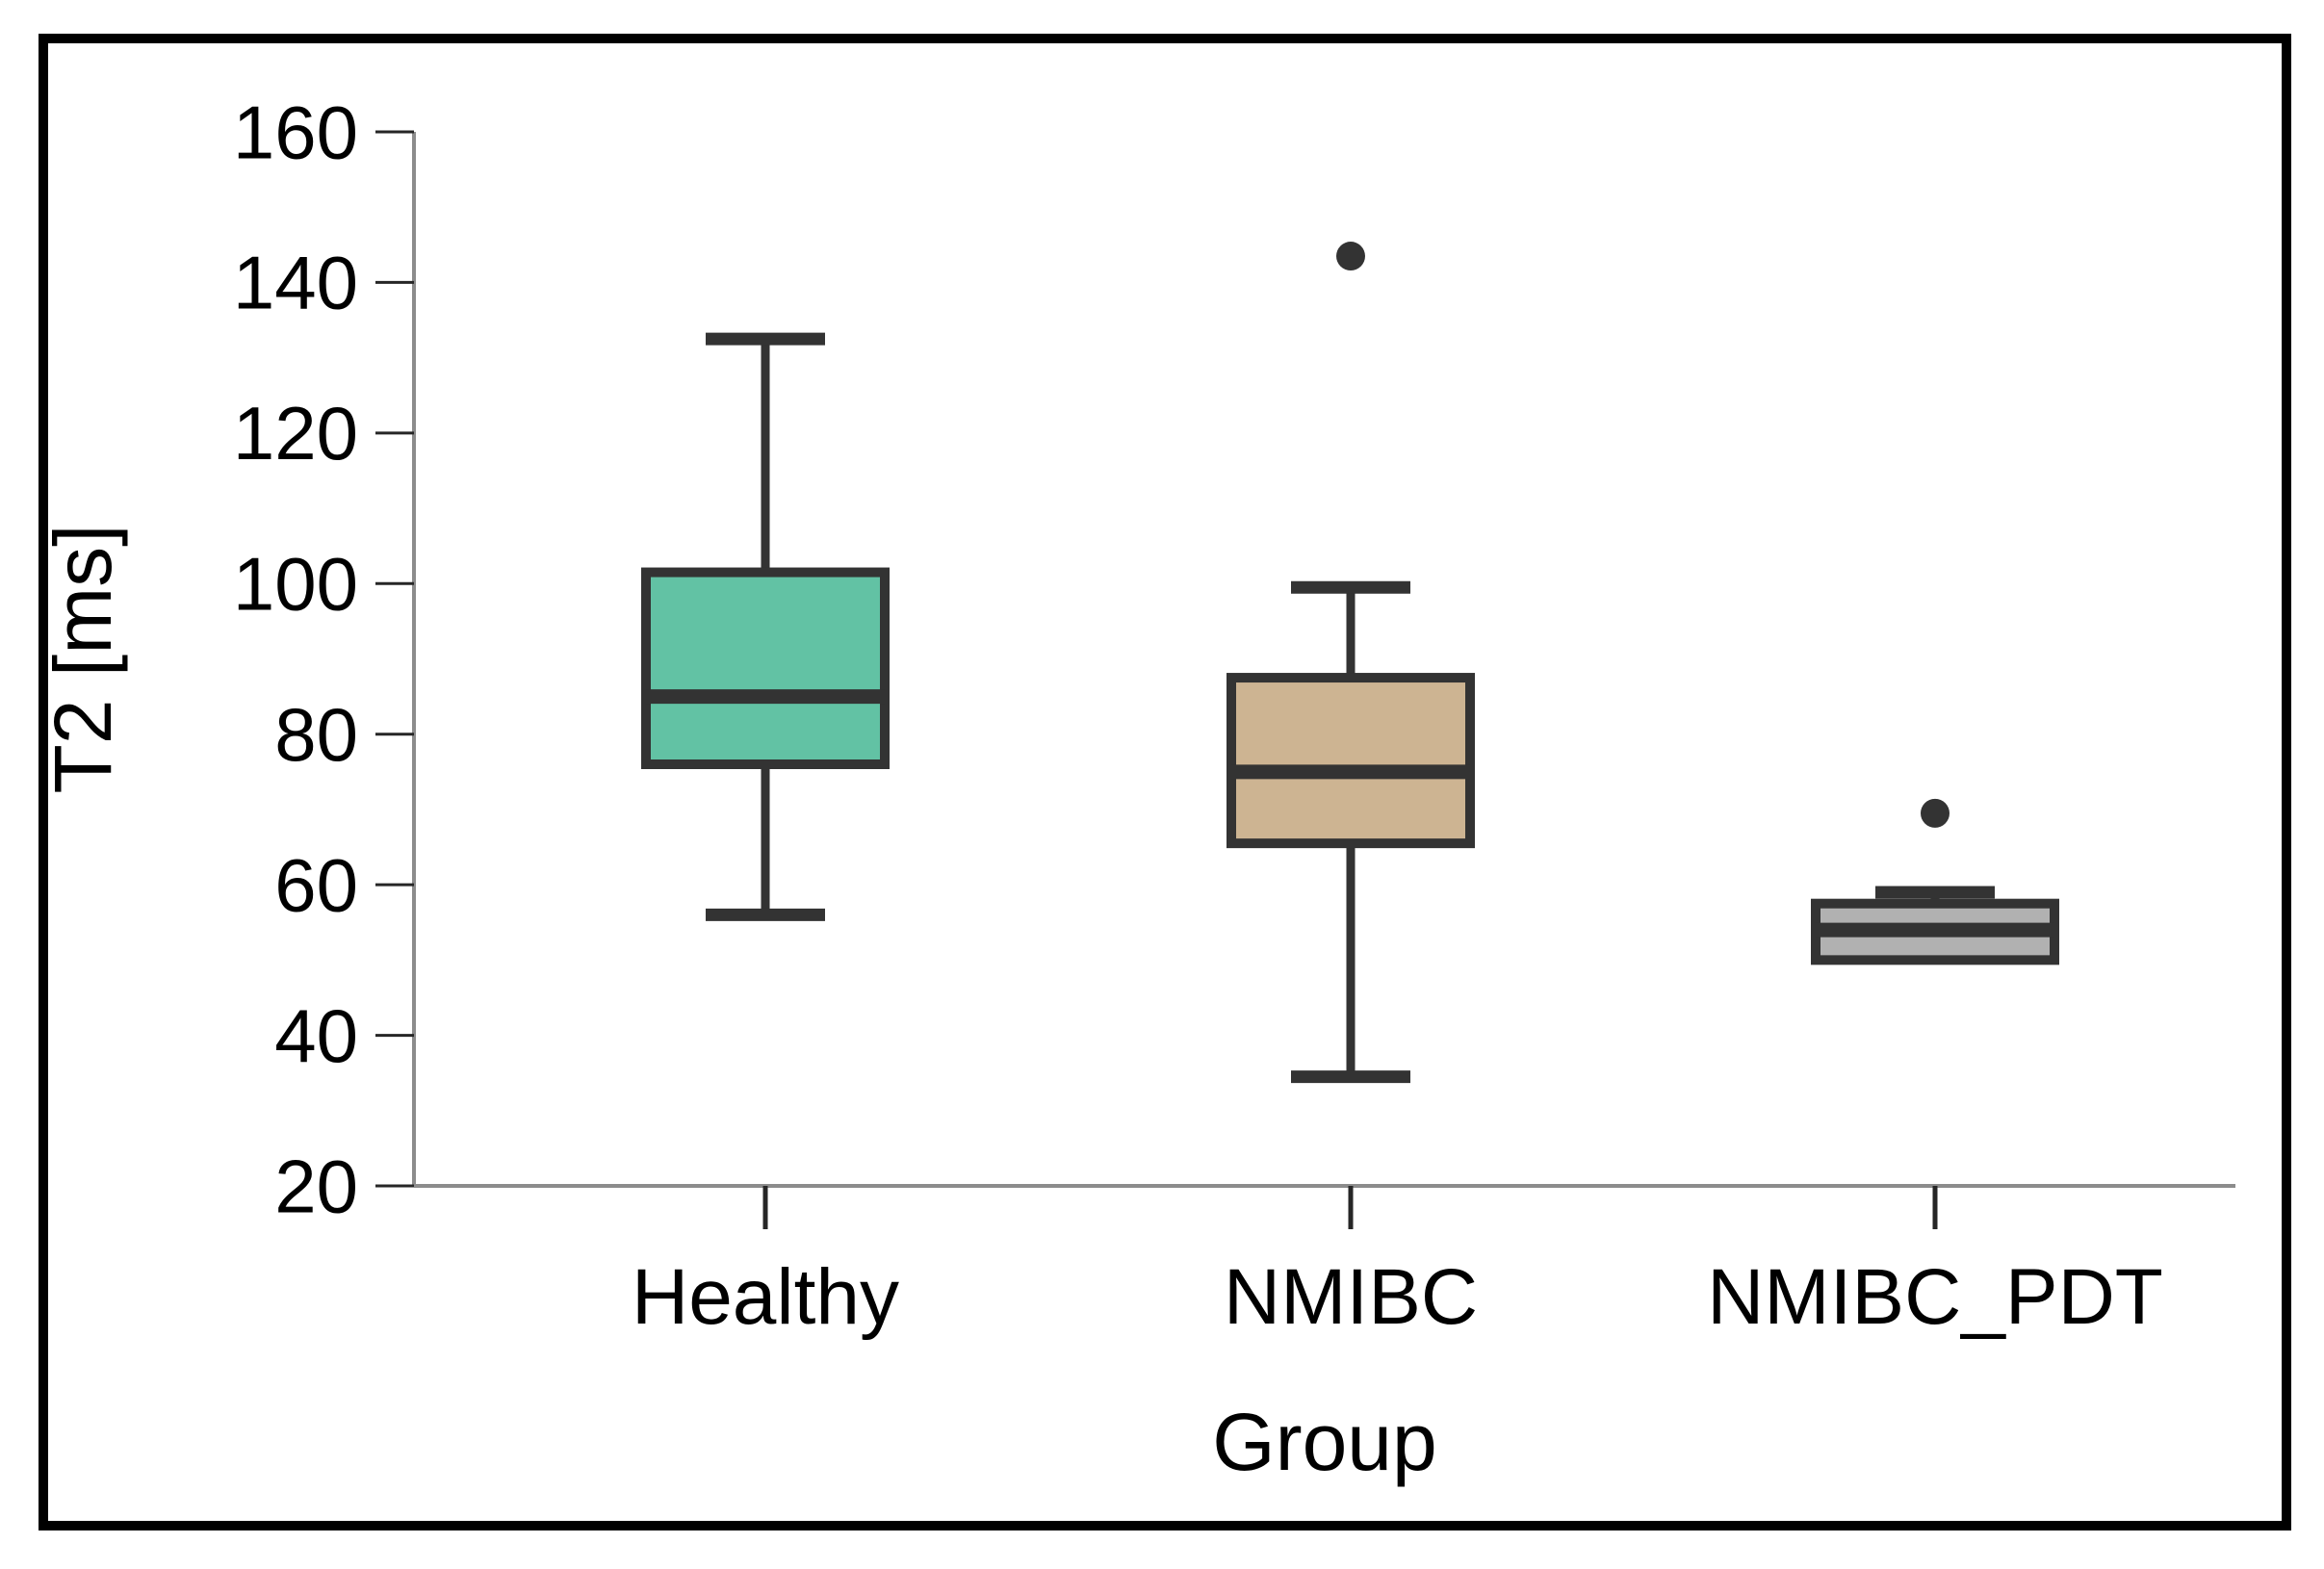 The width and height of the screenshot is (2324, 1569). Describe the element at coordinates (295, 434) in the screenshot. I see `y-tick-label: 120` at that location.